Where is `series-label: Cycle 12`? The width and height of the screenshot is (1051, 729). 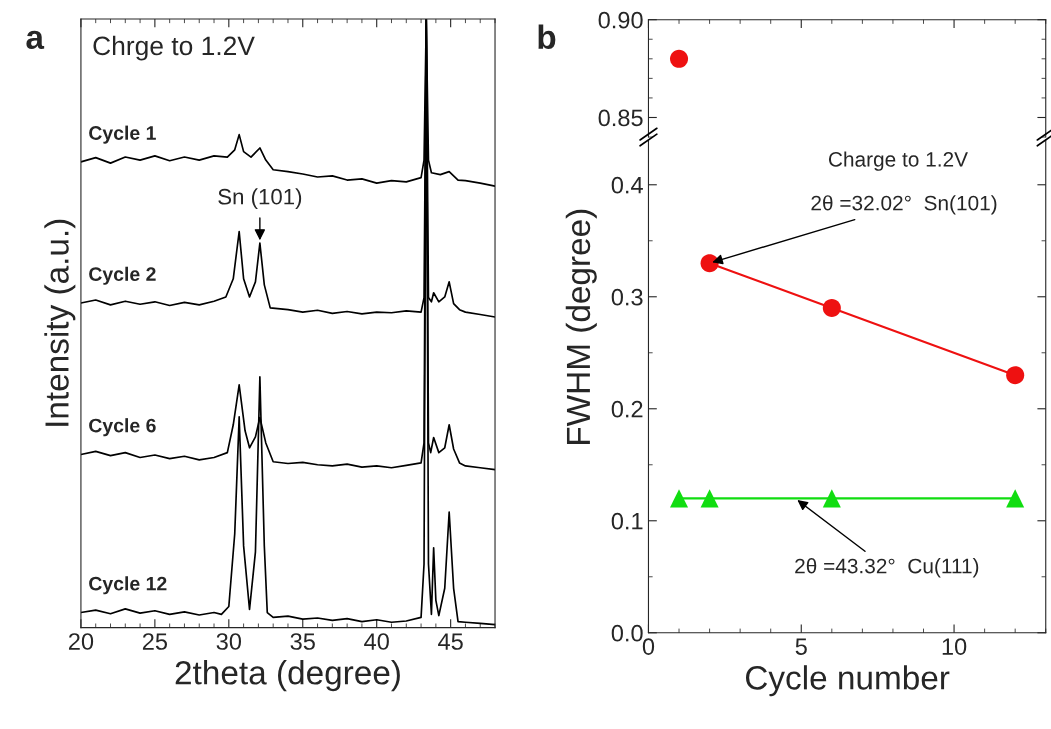
series-label: Cycle 12 is located at coordinates (128, 585).